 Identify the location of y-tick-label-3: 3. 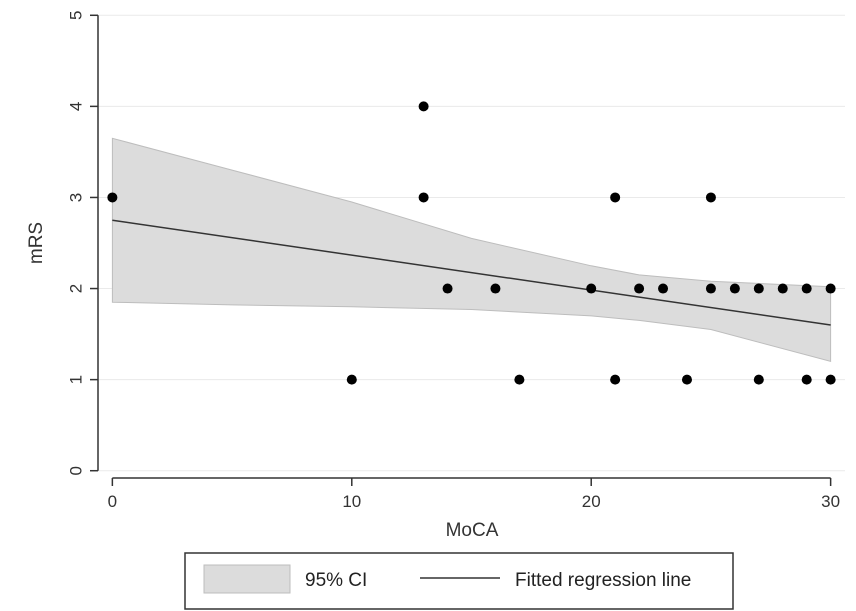
(76, 197).